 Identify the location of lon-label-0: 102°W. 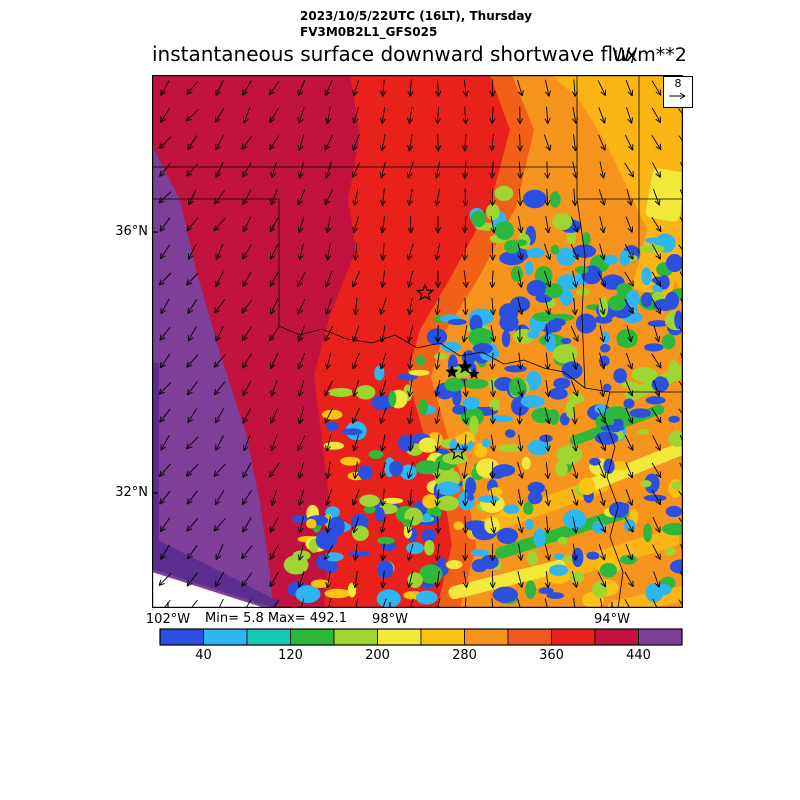
(168, 619).